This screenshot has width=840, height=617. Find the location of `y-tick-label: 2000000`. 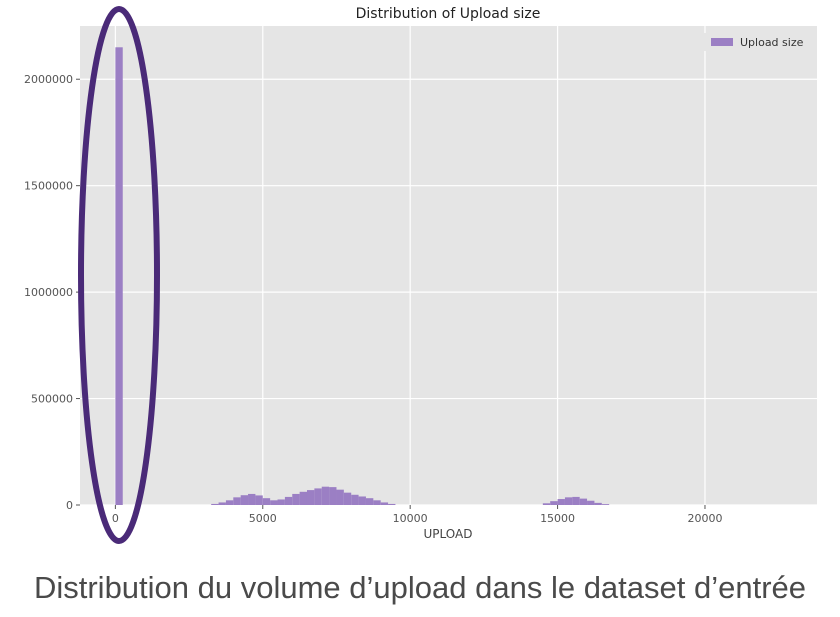

y-tick-label: 2000000 is located at coordinates (48, 79).